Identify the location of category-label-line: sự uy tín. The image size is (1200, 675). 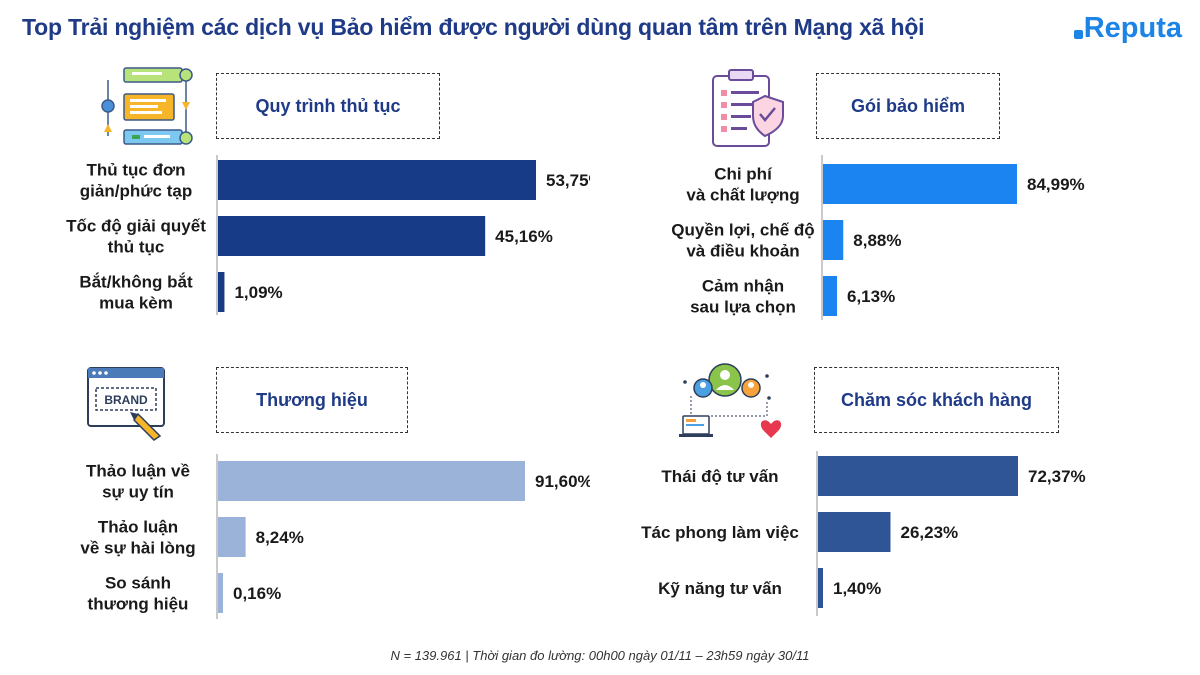
(138, 492).